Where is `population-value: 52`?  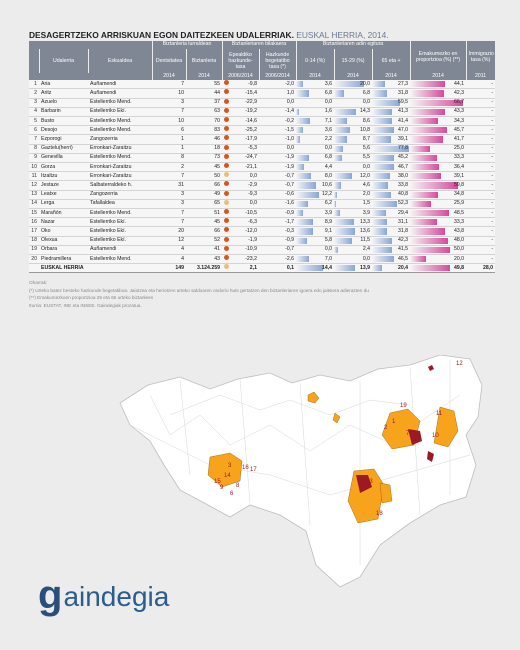
population-value: 52 is located at coordinates (204, 241).